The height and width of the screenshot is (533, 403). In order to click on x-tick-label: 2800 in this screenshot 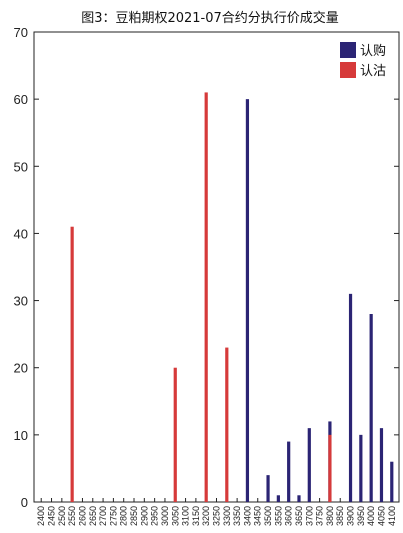, I will do `click(124, 516)`.